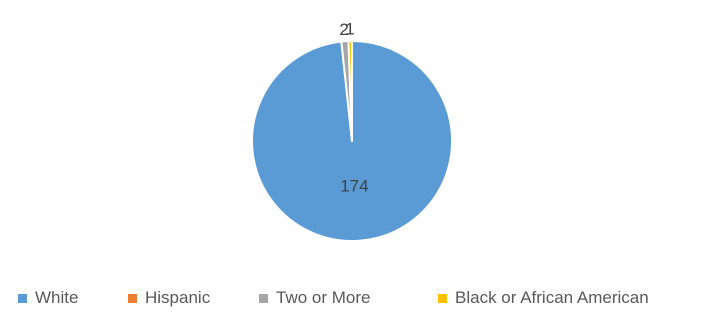  I want to click on data-label-two-or-more: 2, so click(343, 29).